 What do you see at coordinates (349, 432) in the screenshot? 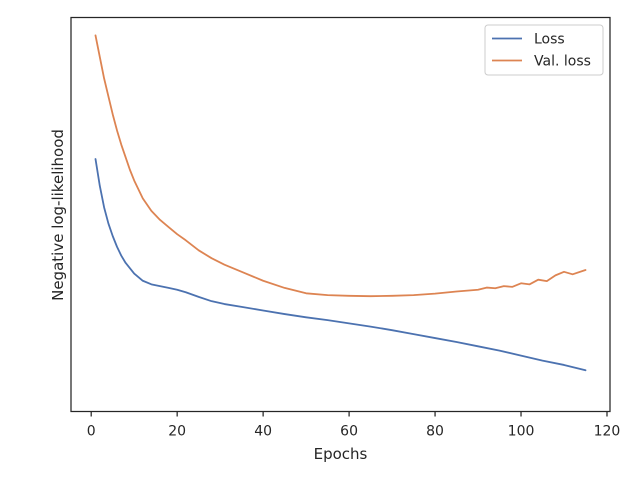
I see `x-tick-label: 60` at bounding box center [349, 432].